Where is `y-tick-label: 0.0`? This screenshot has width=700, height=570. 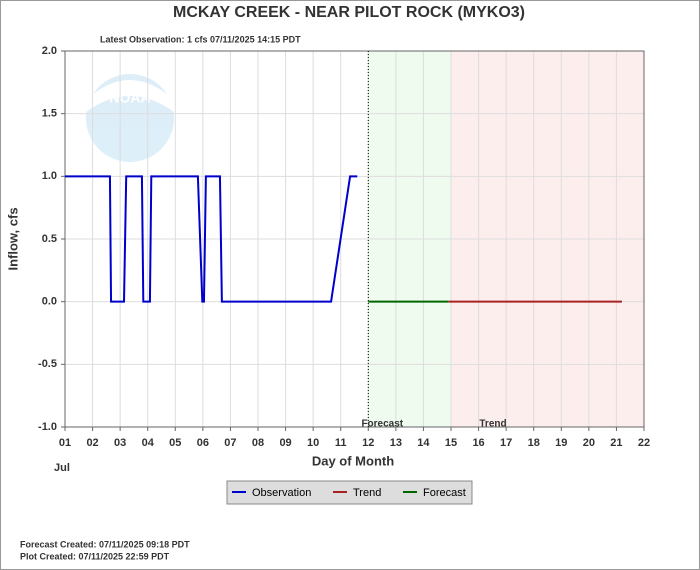 y-tick-label: 0.0 is located at coordinates (49, 302).